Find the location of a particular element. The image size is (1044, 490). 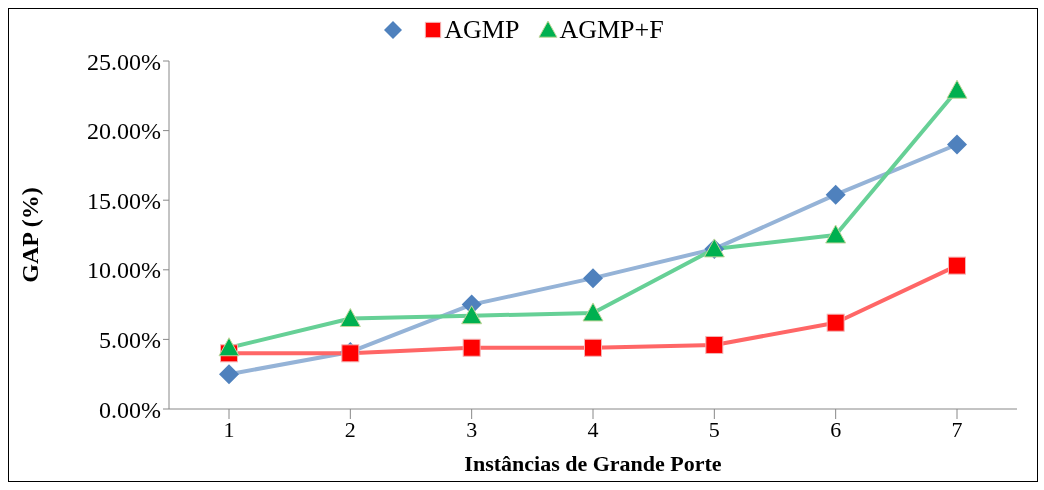

y-tick-label: 15.00% is located at coordinates (124, 200).